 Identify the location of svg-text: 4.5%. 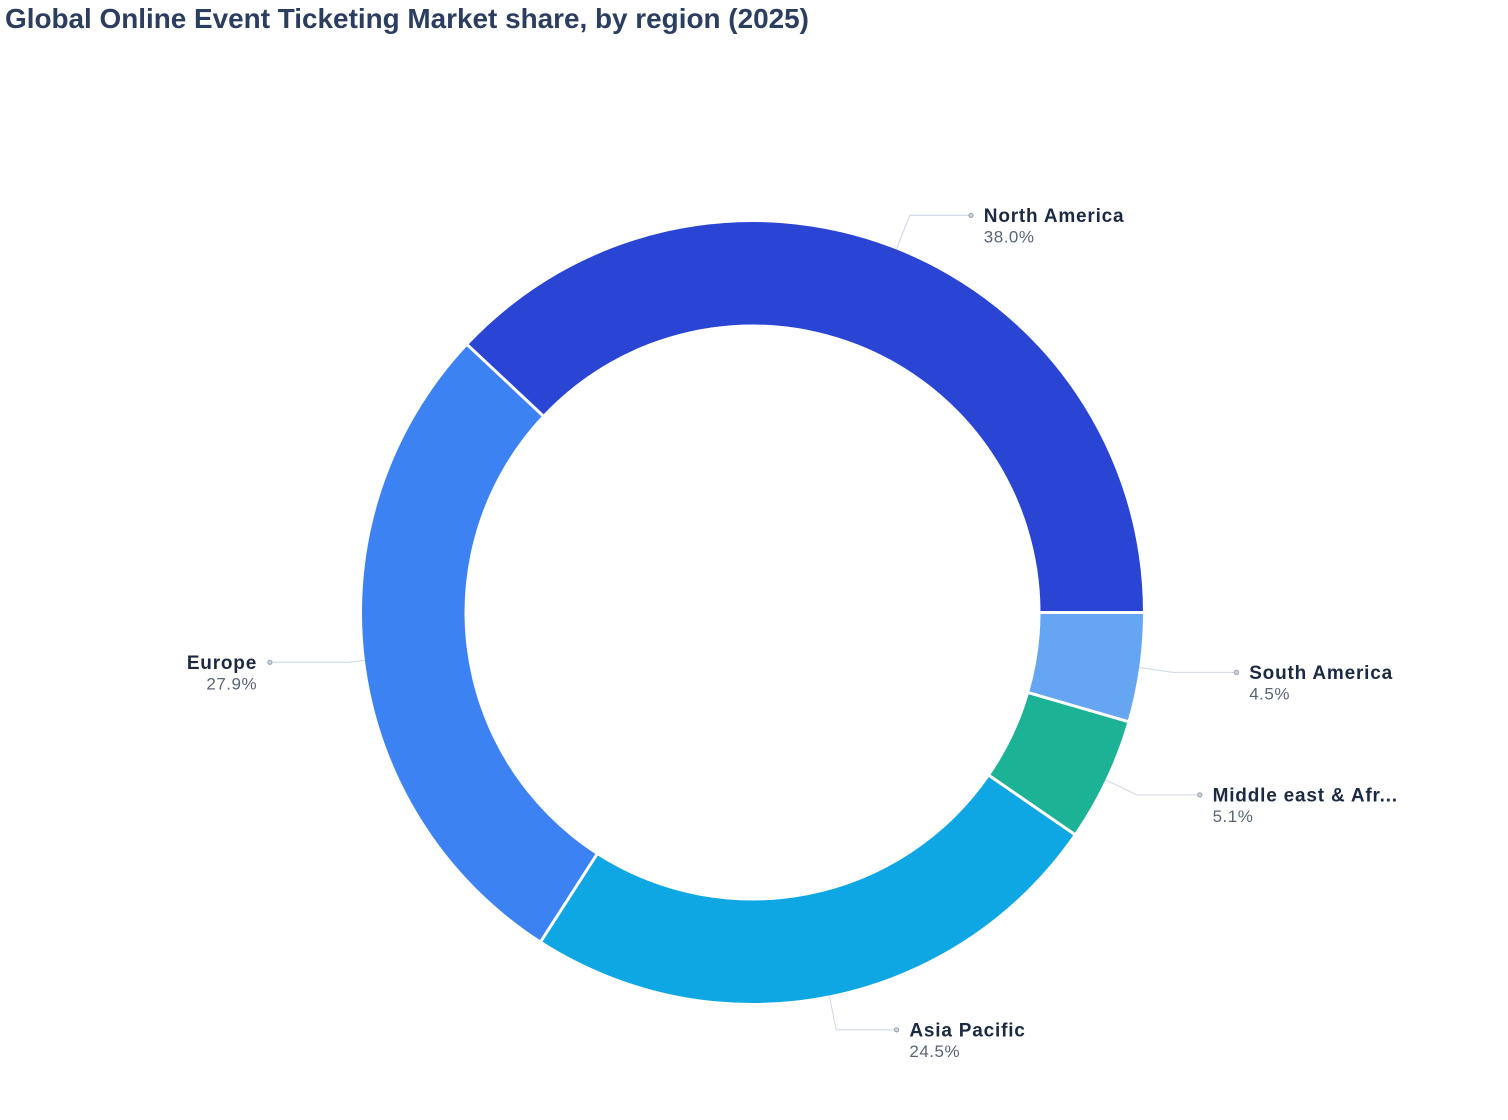
(1269, 694).